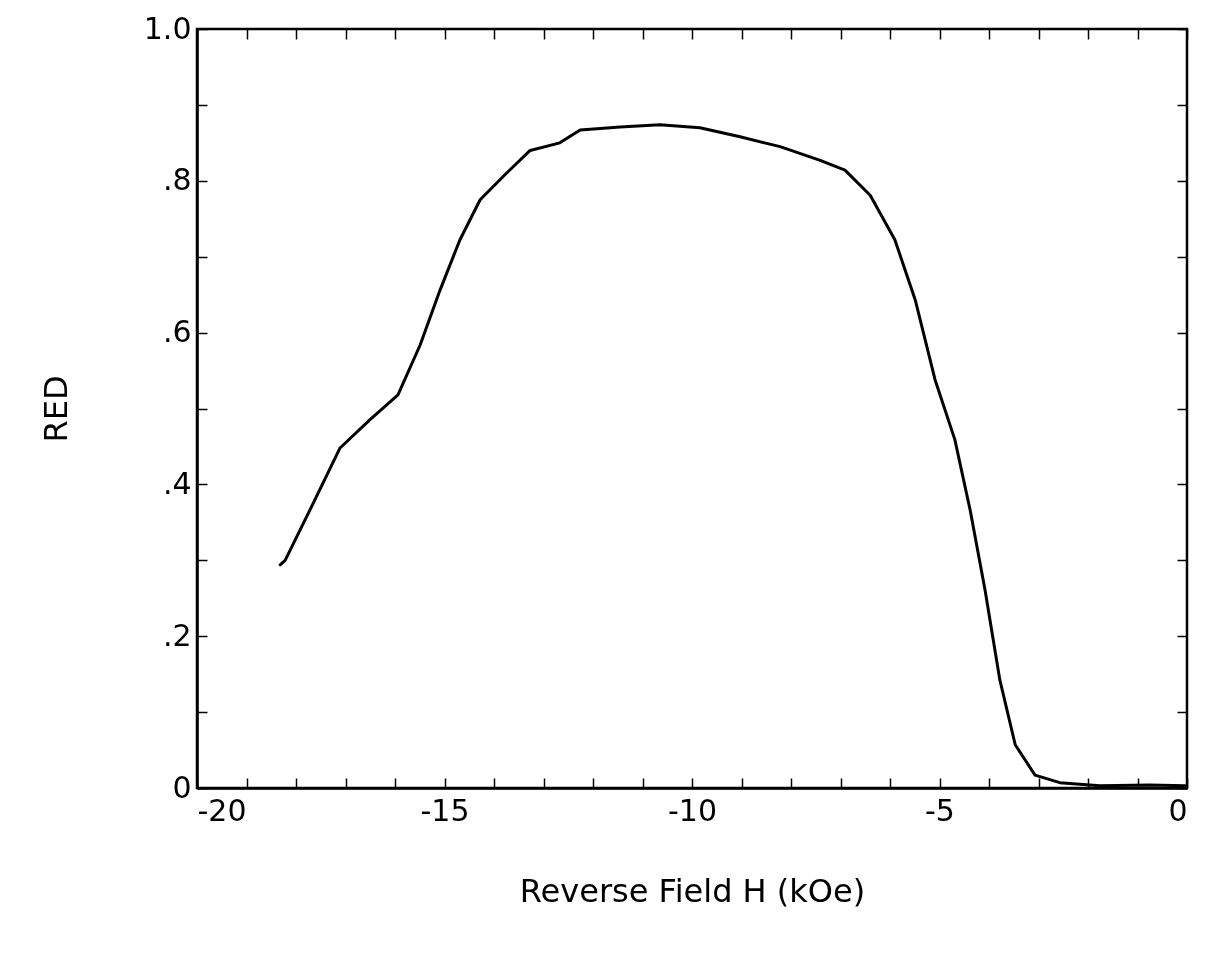 This screenshot has height=971, width=1217. I want to click on x-tick-label: -20, so click(222, 810).